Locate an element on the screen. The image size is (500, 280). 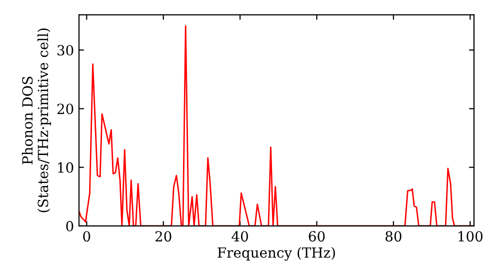
x-tick-label: 60 is located at coordinates (316, 236).